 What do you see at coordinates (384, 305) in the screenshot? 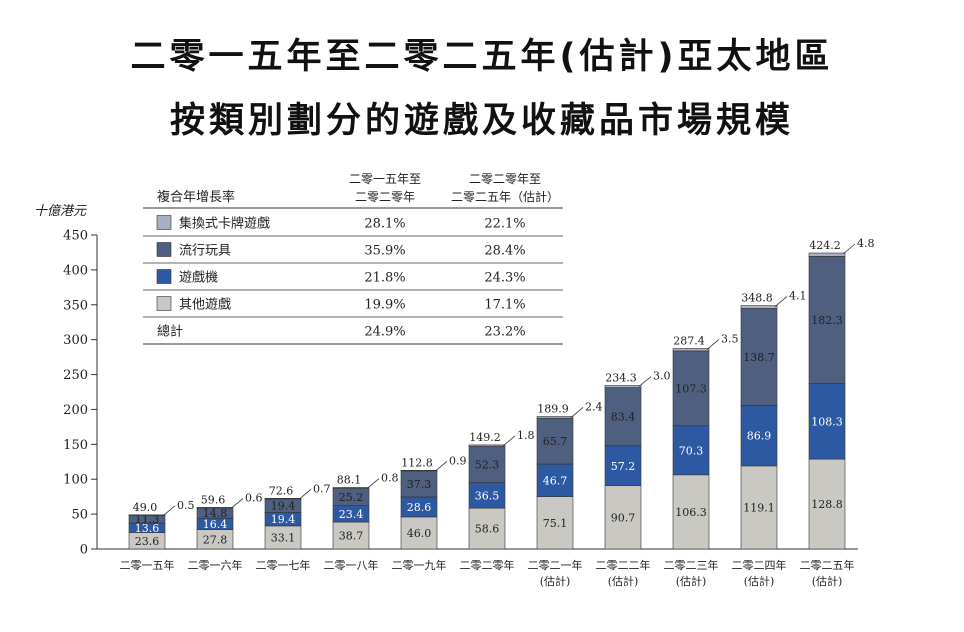
I see `cagr-value: 19.9%` at bounding box center [384, 305].